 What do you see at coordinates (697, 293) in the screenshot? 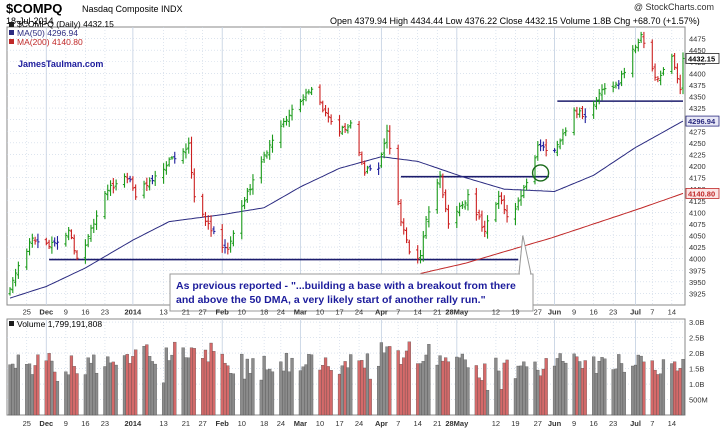
I see `price-y-tick-label: 3925` at bounding box center [697, 293].